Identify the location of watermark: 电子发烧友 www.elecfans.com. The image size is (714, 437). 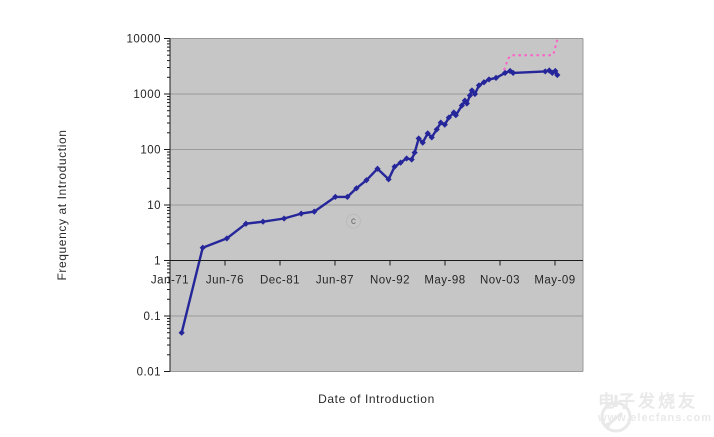
(654, 413).